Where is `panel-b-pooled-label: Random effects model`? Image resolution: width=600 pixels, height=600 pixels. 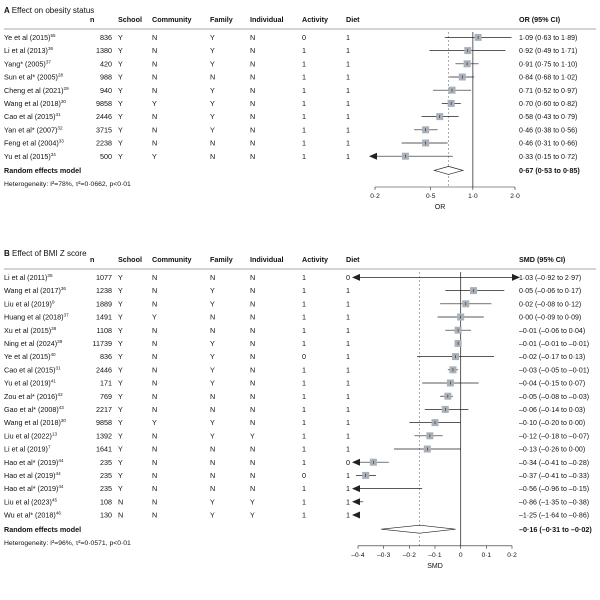
panel-b-pooled-label: Random effects model is located at coordinates (42, 529).